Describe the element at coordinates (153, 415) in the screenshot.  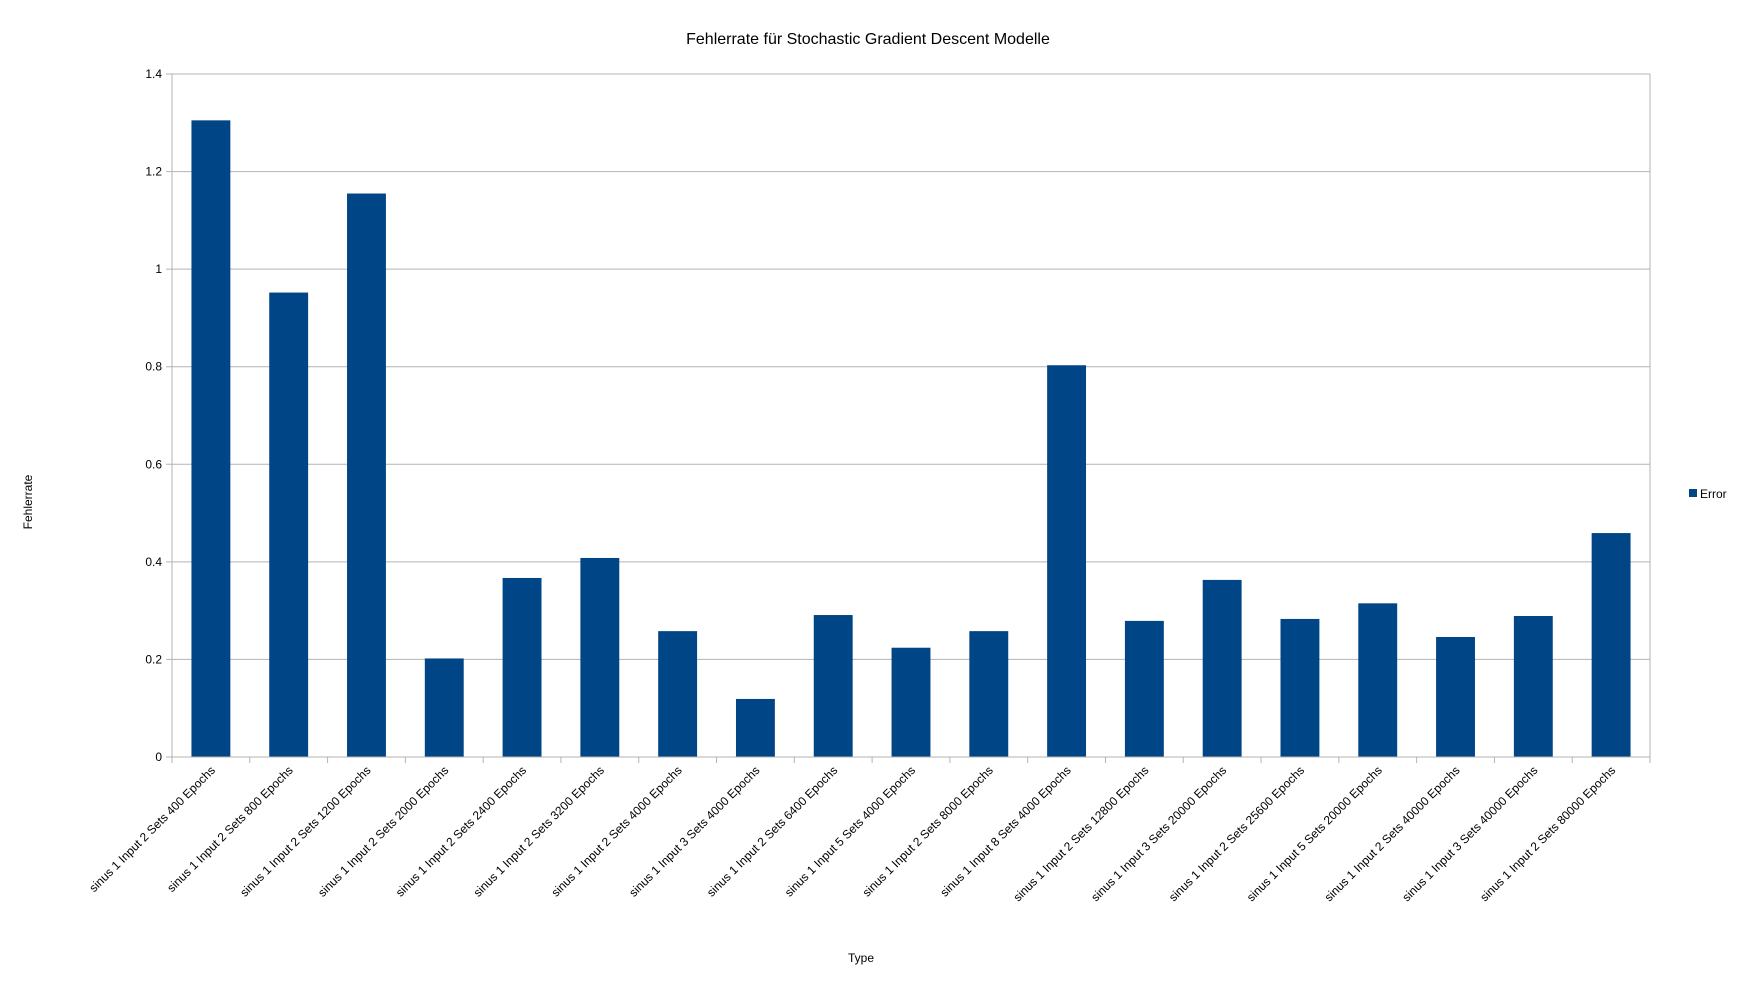
I see `y-axis-ticks: 0 0.2 0.4 0.6 0.8 1 1.2 1.4` at that location.